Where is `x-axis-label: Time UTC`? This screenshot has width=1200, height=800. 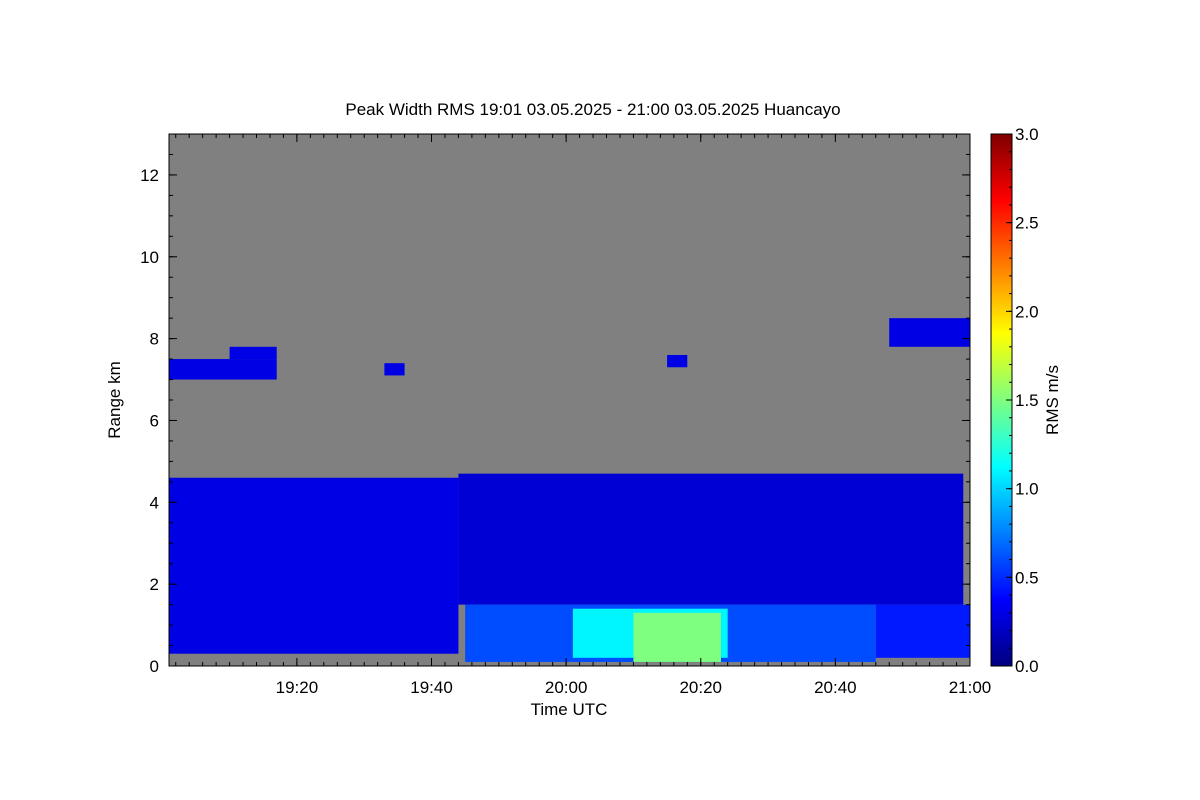
x-axis-label: Time UTC is located at coordinates (569, 709).